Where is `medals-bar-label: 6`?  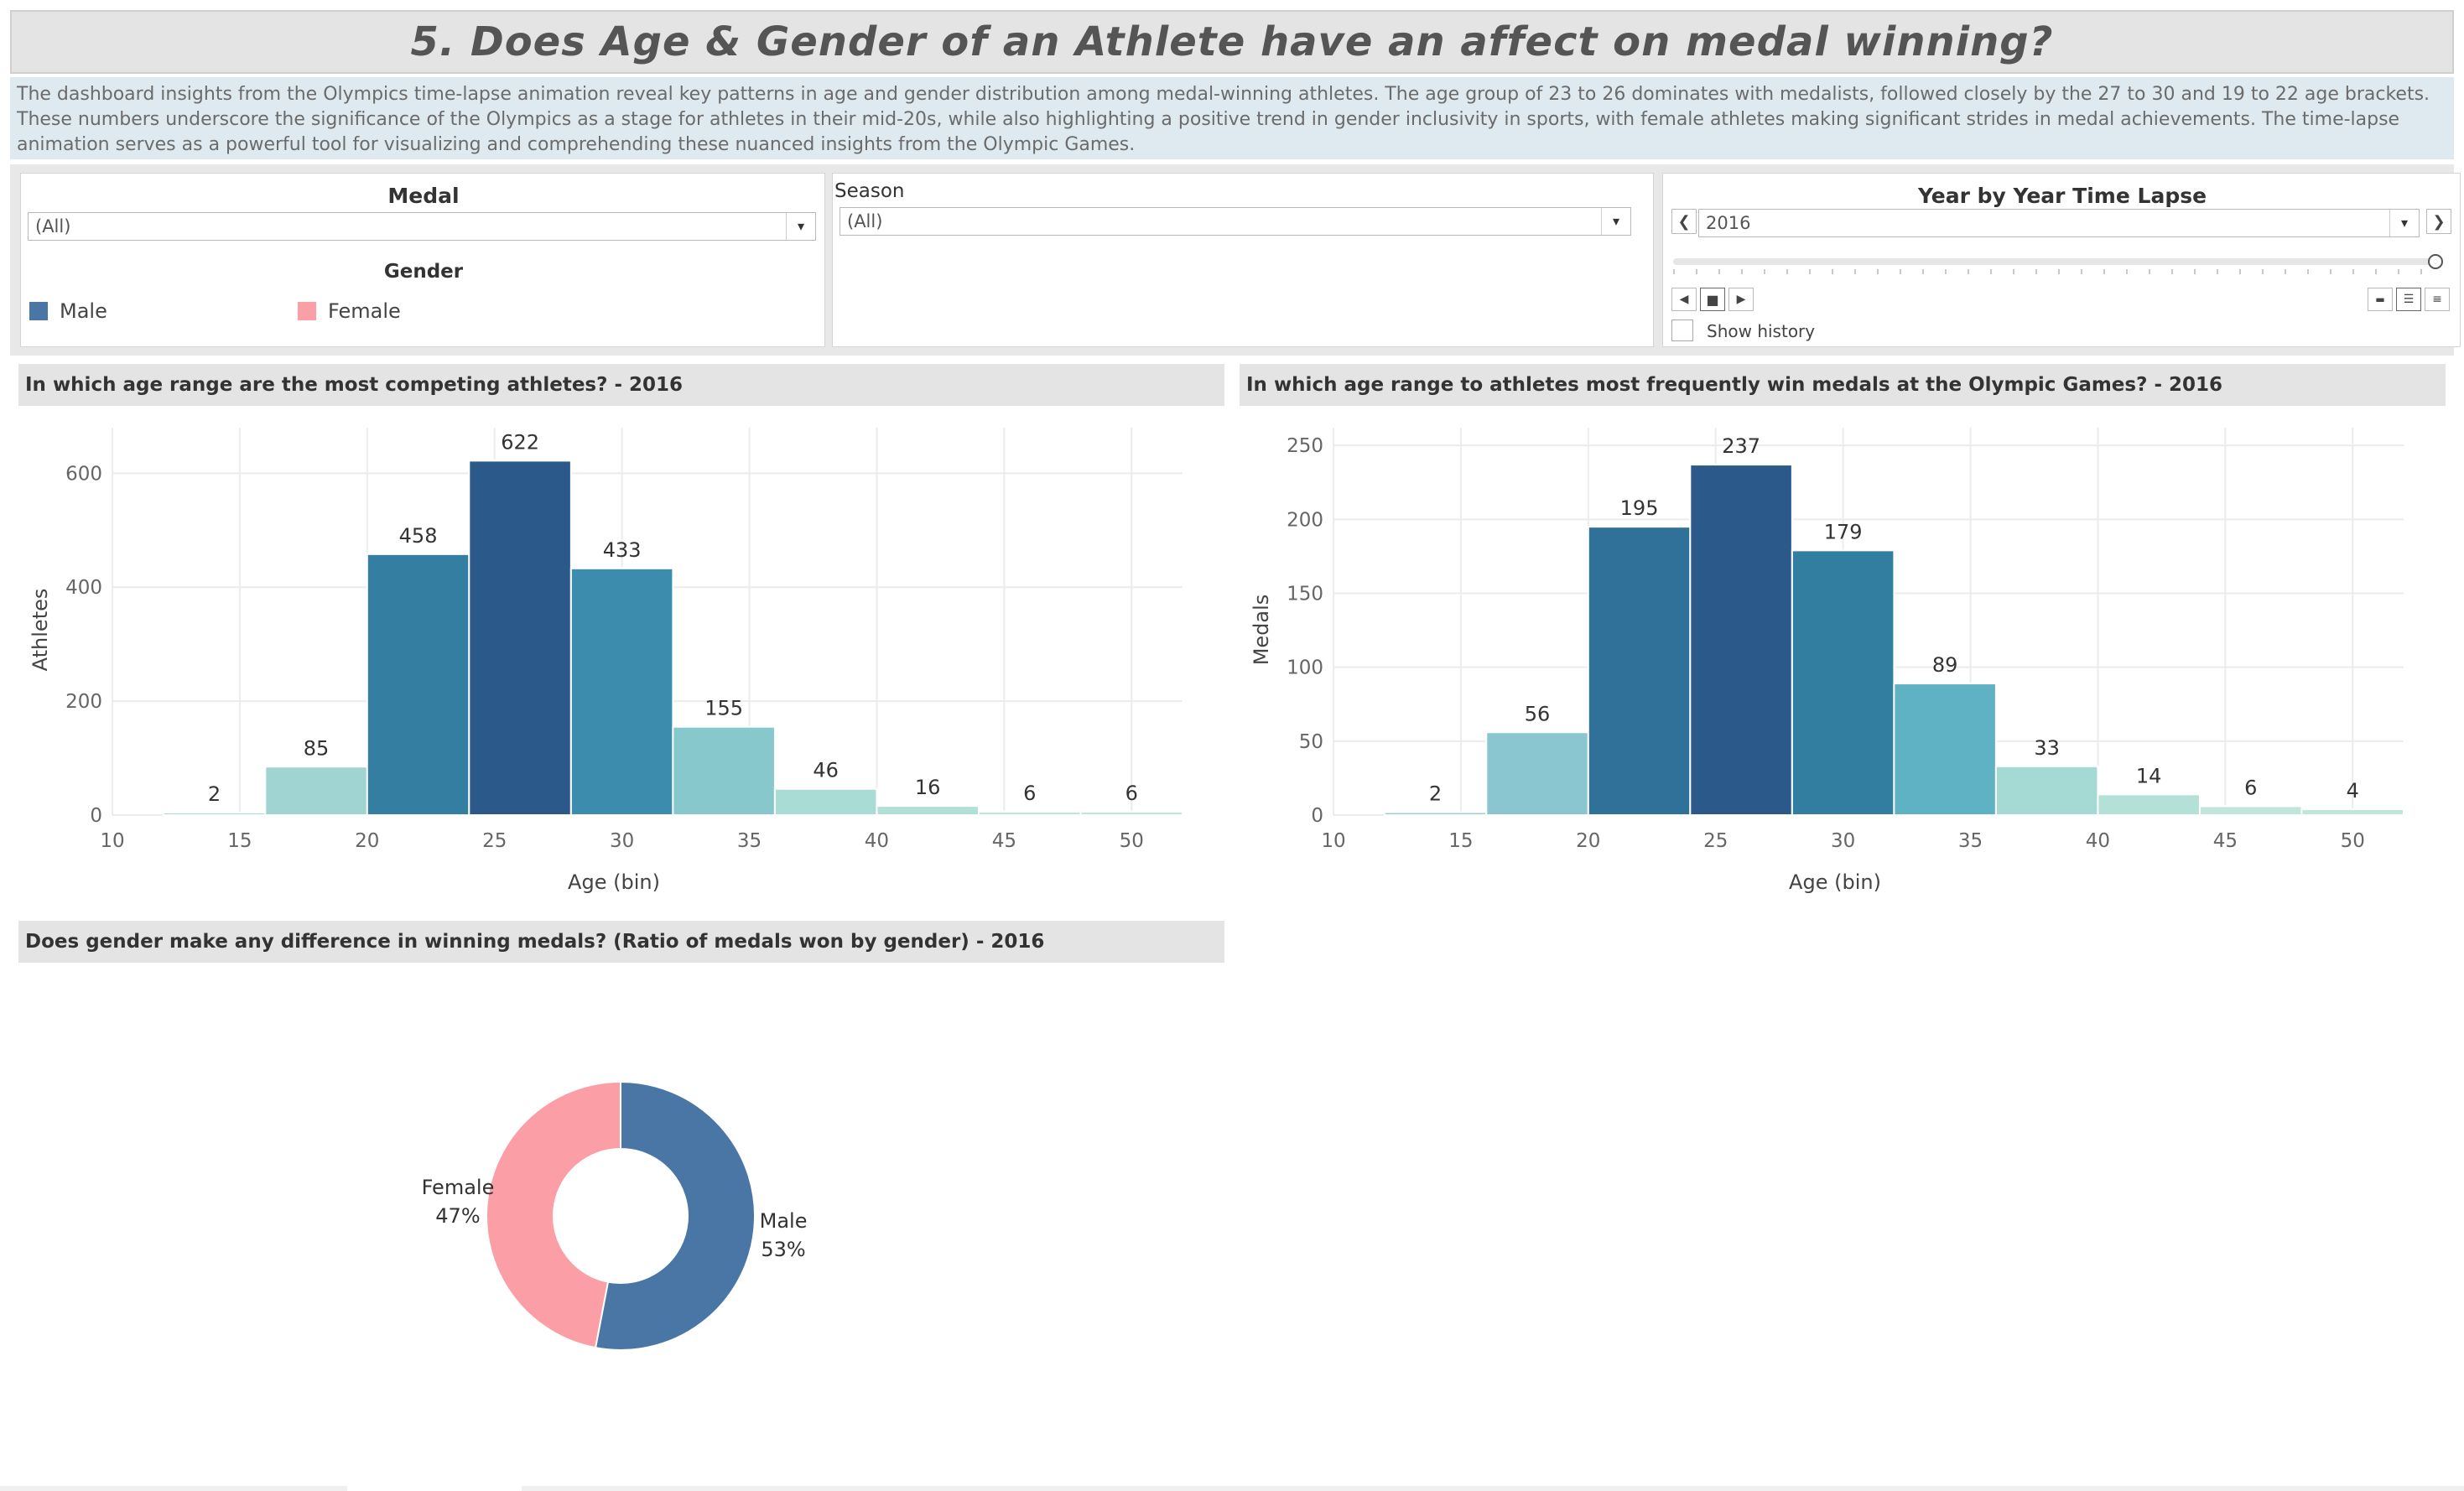
medals-bar-label: 6 is located at coordinates (2250, 787).